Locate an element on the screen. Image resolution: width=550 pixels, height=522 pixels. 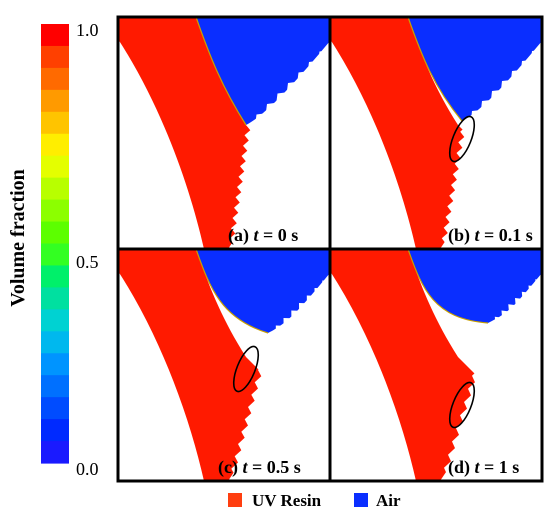
panel-label-prefix: (d) is located at coordinates (461, 467).